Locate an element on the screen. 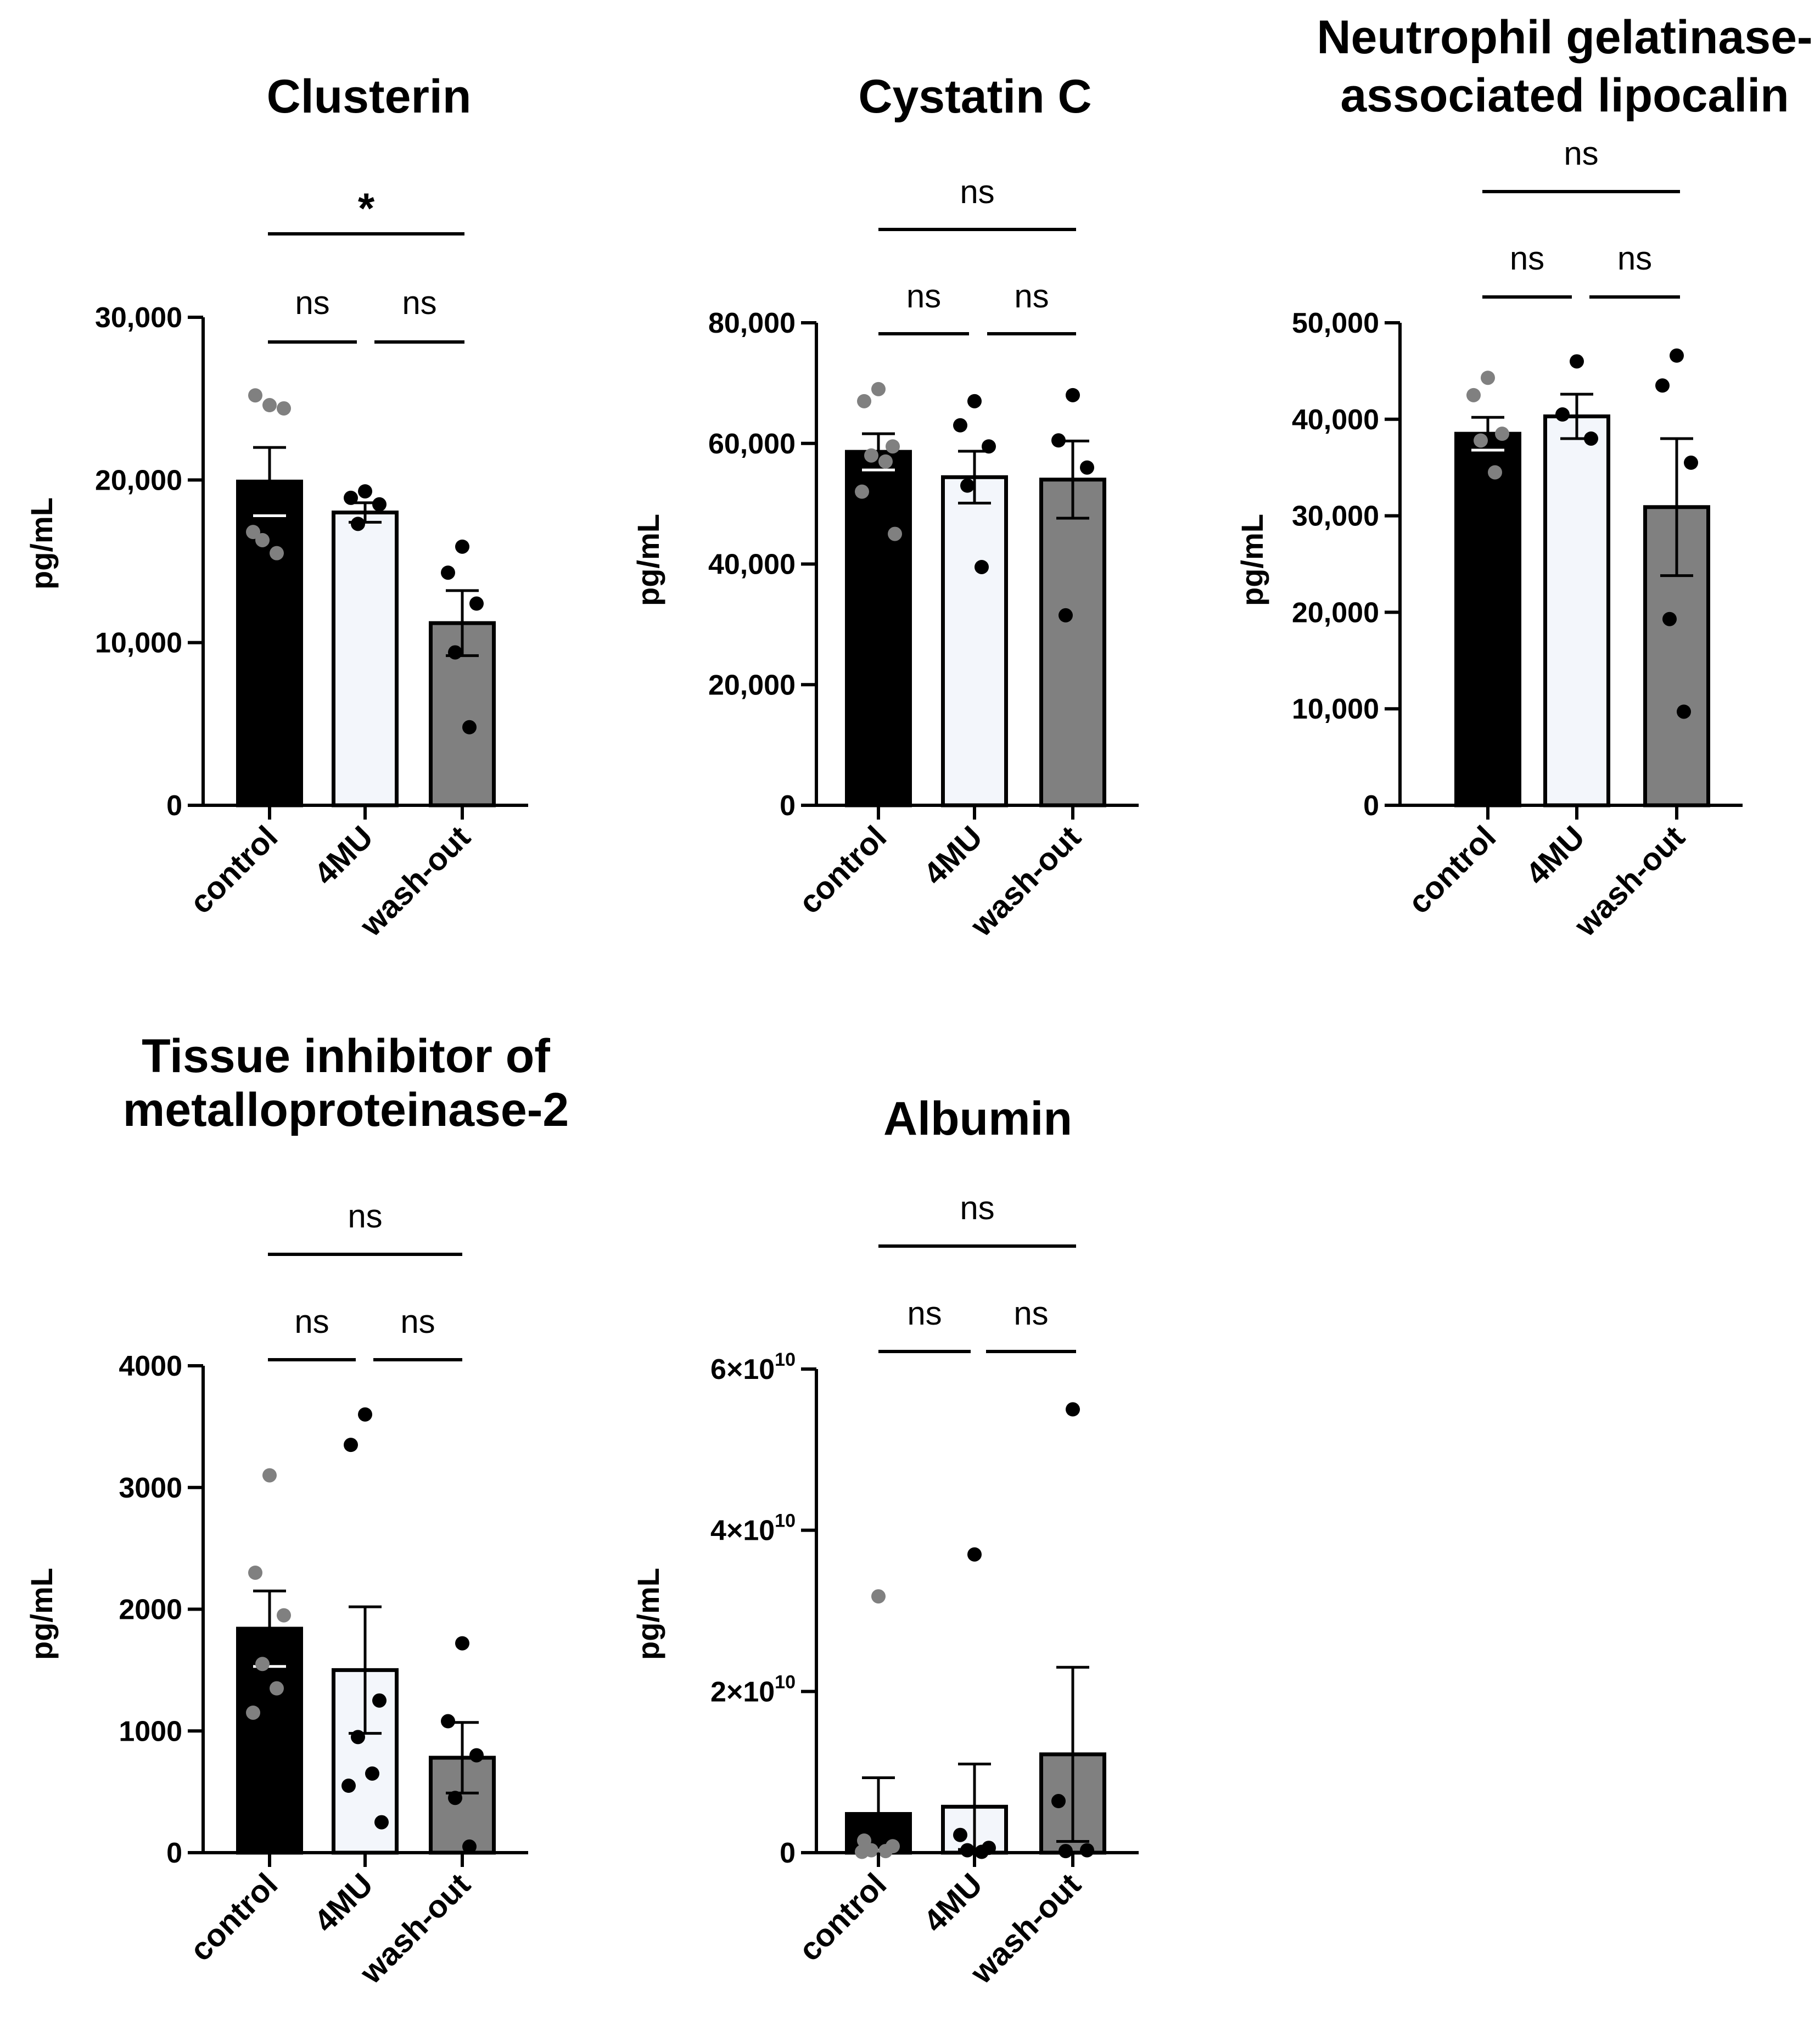 The height and width of the screenshot is (2019, 1820). bar-control is located at coordinates (1488, 619).